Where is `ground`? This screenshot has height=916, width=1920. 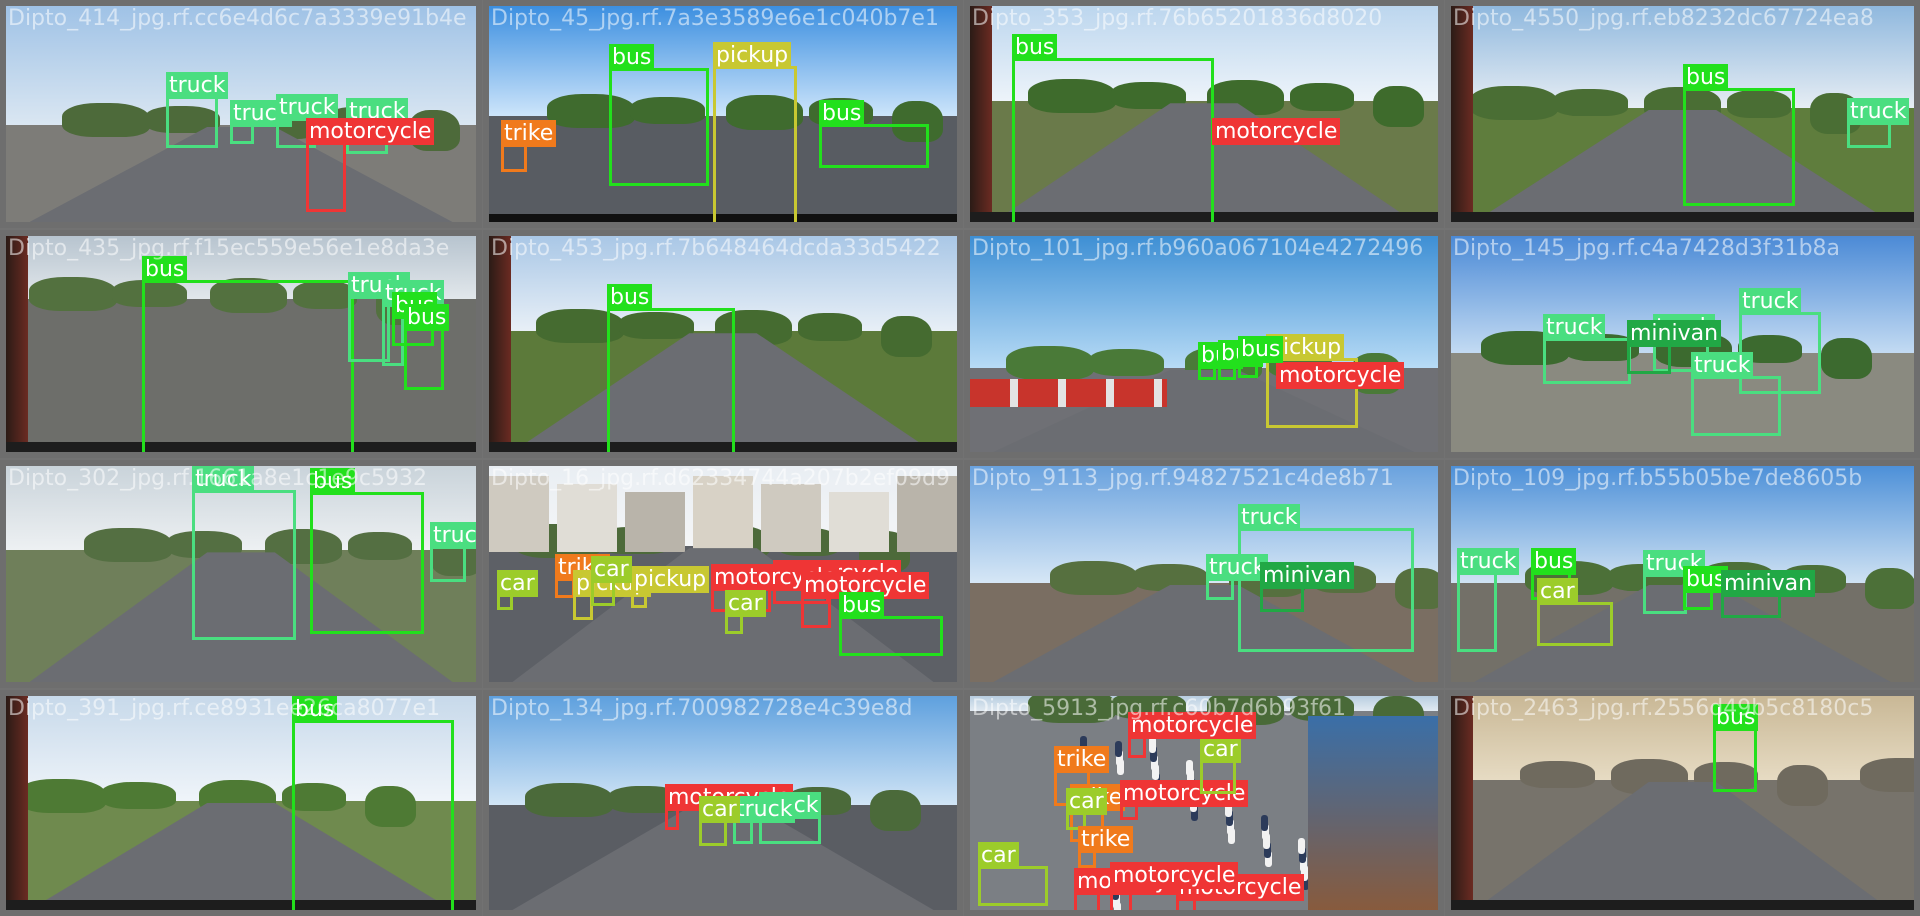
ground is located at coordinates (723, 169).